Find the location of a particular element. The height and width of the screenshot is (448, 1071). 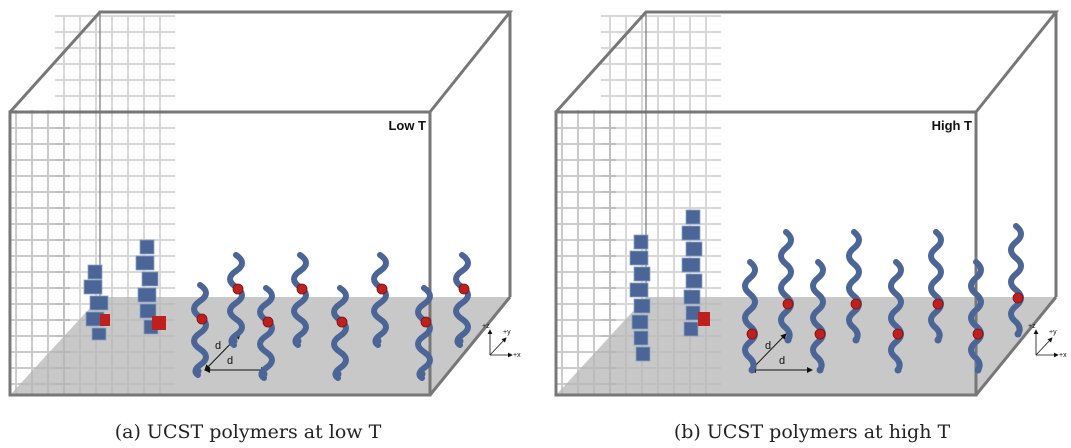

panel-label: Low T is located at coordinates (407, 125).